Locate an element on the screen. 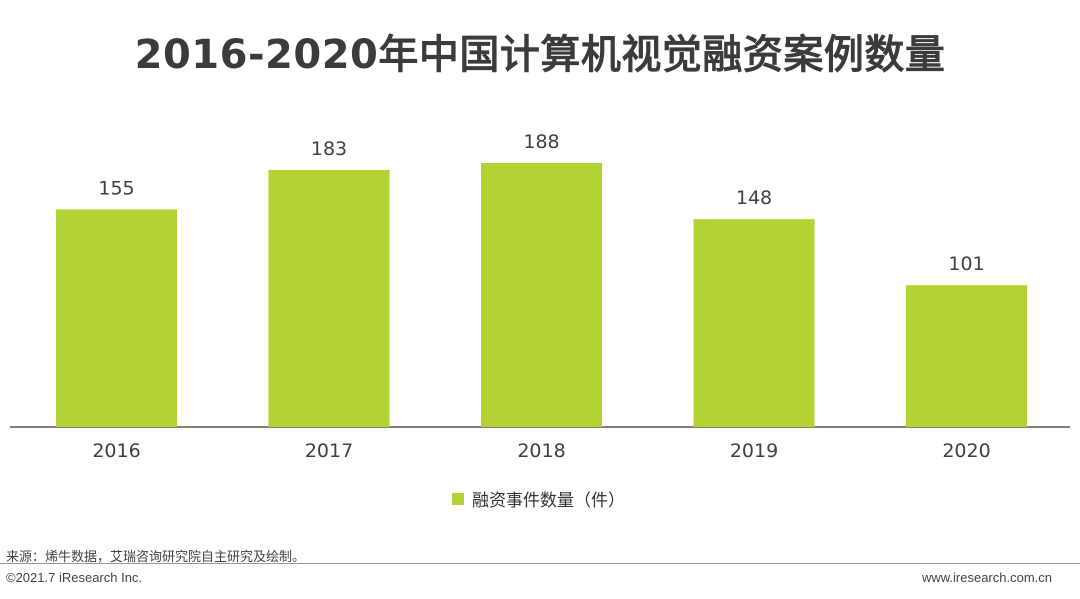 The width and height of the screenshot is (1080, 599). data-label-2020: 101 is located at coordinates (966, 264).